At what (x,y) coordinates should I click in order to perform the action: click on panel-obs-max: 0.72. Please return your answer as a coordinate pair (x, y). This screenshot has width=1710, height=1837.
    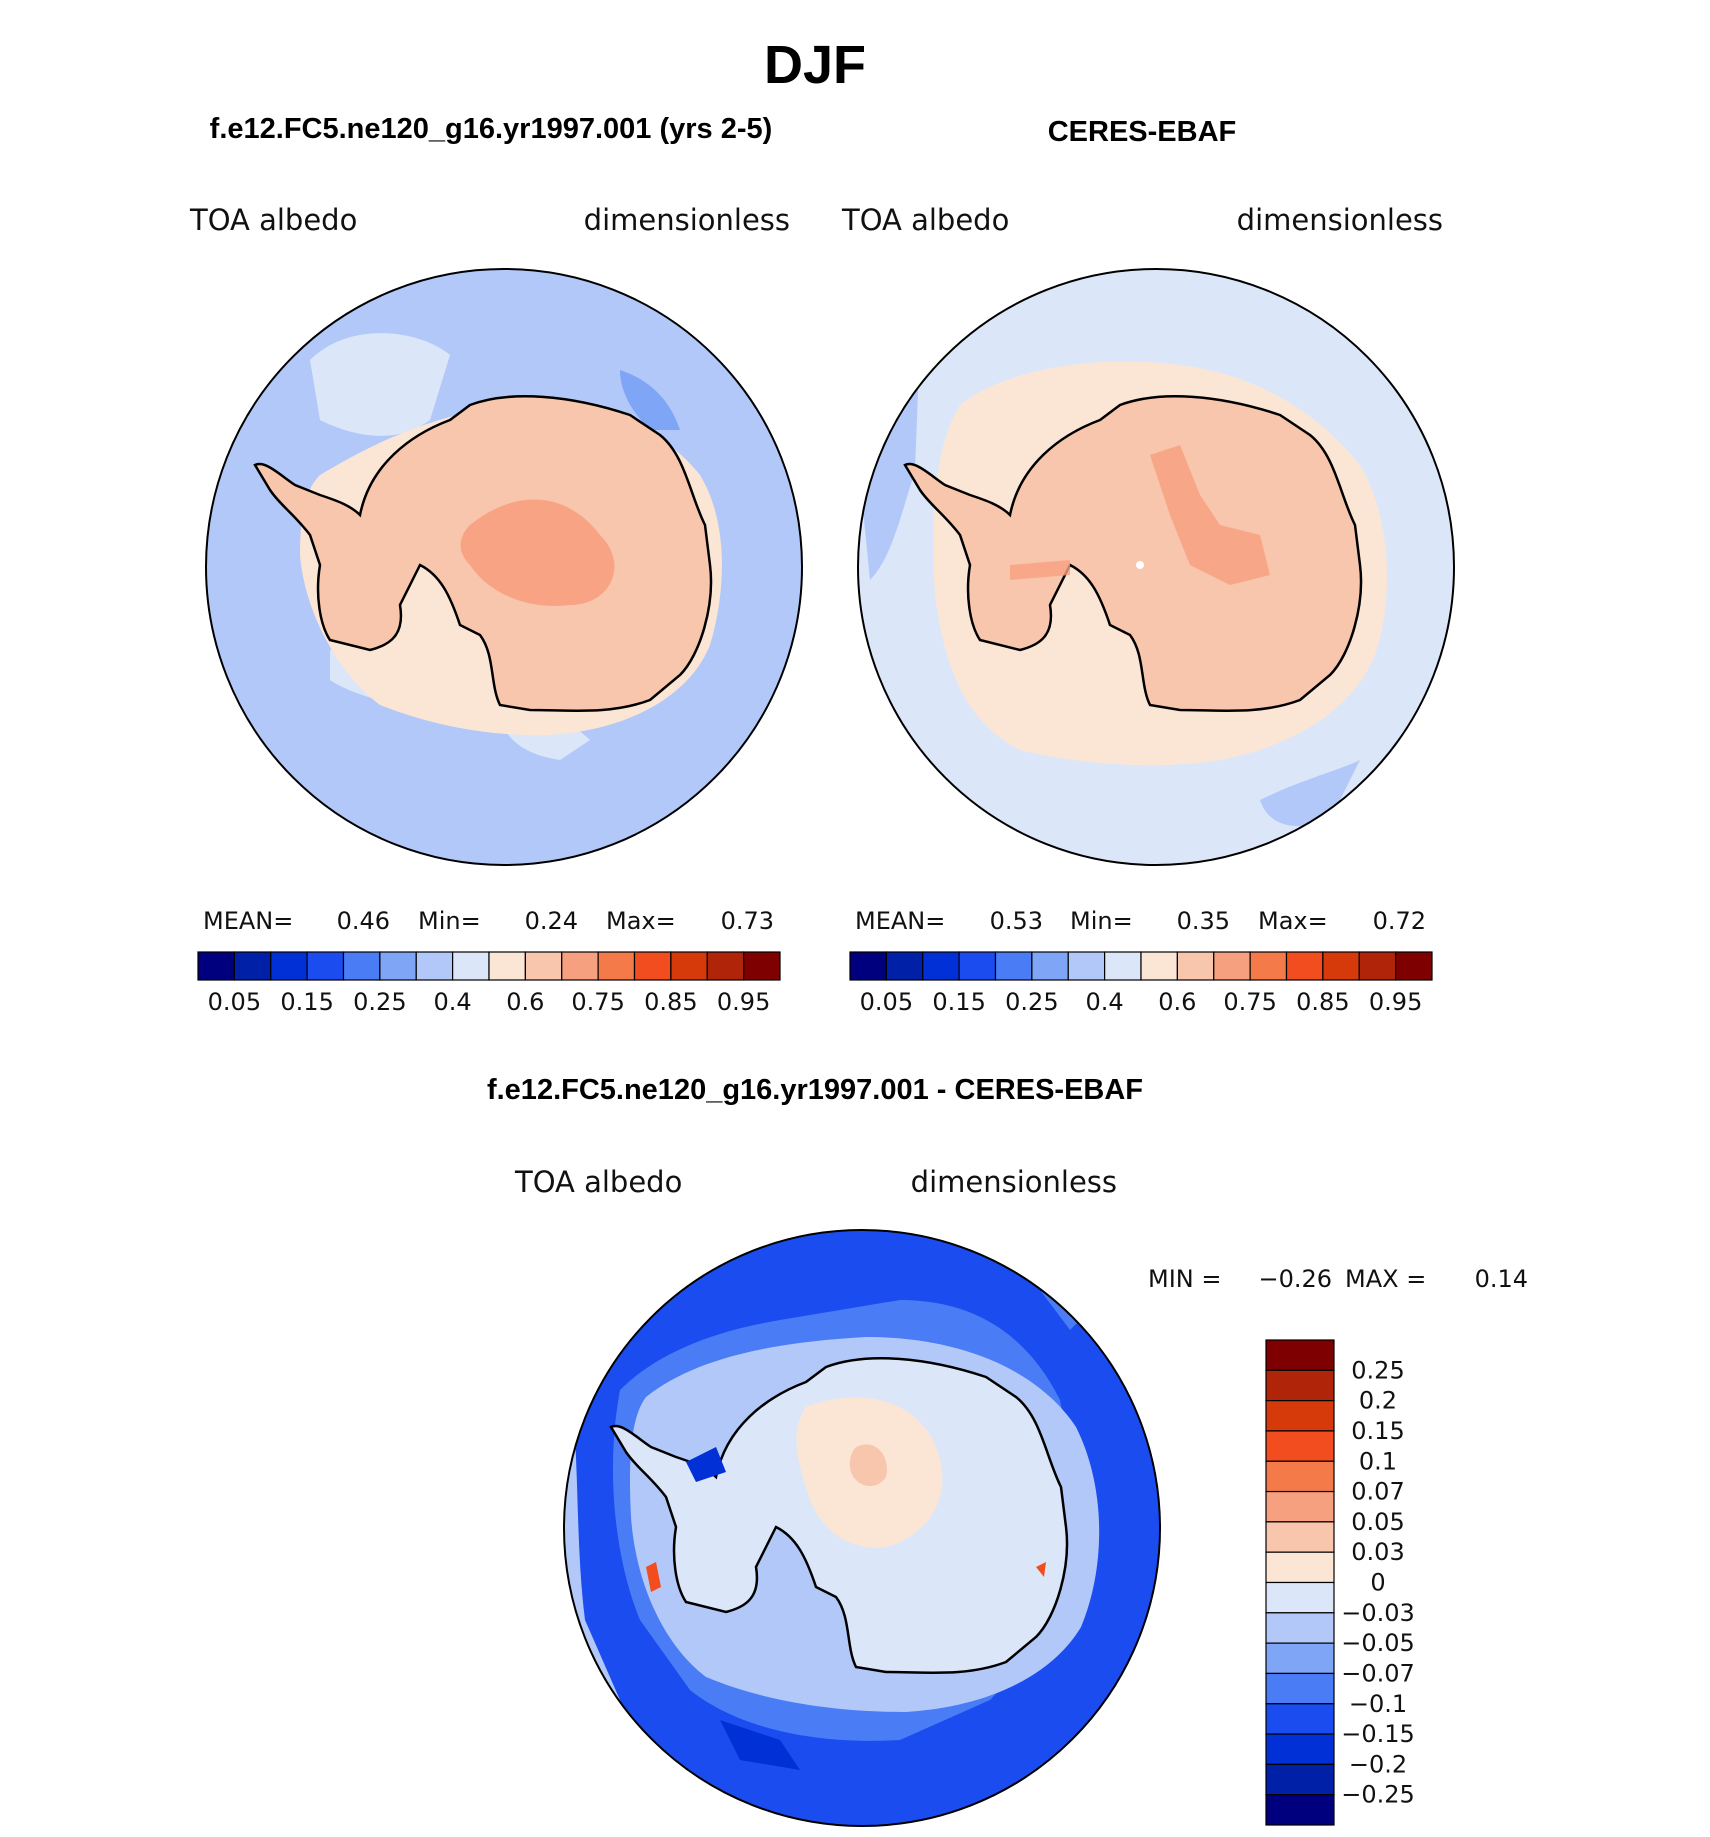
    Looking at the image, I should click on (1399, 921).